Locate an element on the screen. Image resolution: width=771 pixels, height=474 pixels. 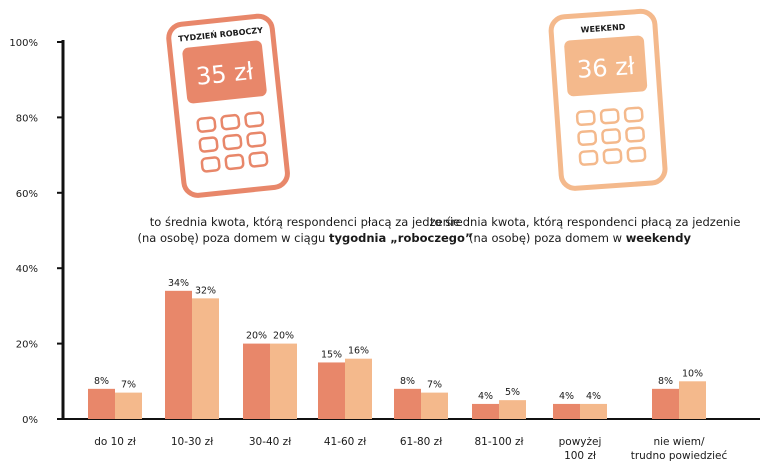
x-tick-label: trudno powiedzieć is located at coordinates (679, 456).